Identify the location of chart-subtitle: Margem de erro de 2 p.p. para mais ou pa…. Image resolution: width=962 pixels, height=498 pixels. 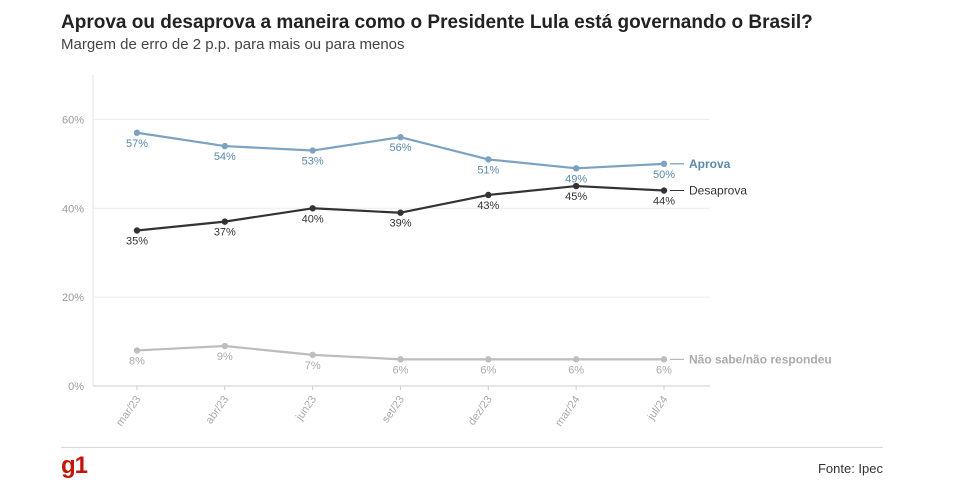
(233, 44).